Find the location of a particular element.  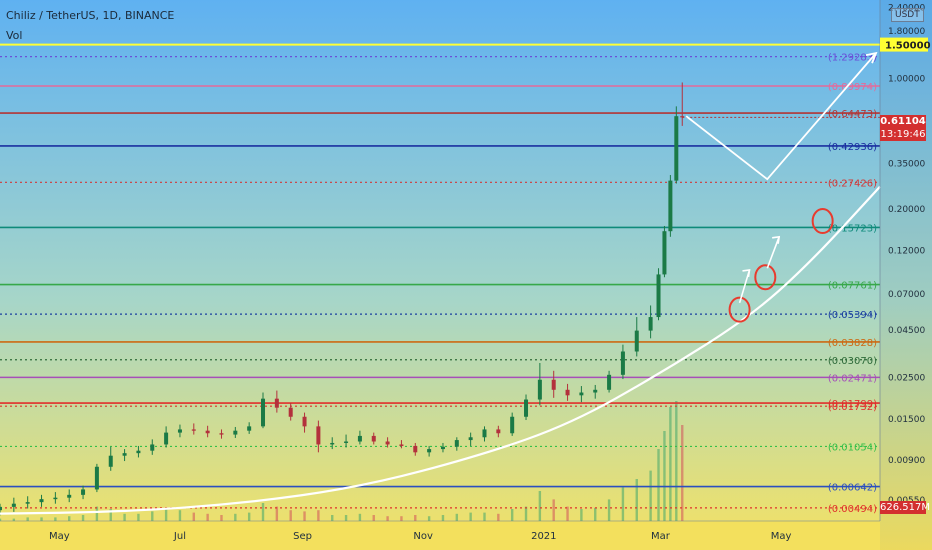

volume-tag: 626.517M is located at coordinates (905, 507).